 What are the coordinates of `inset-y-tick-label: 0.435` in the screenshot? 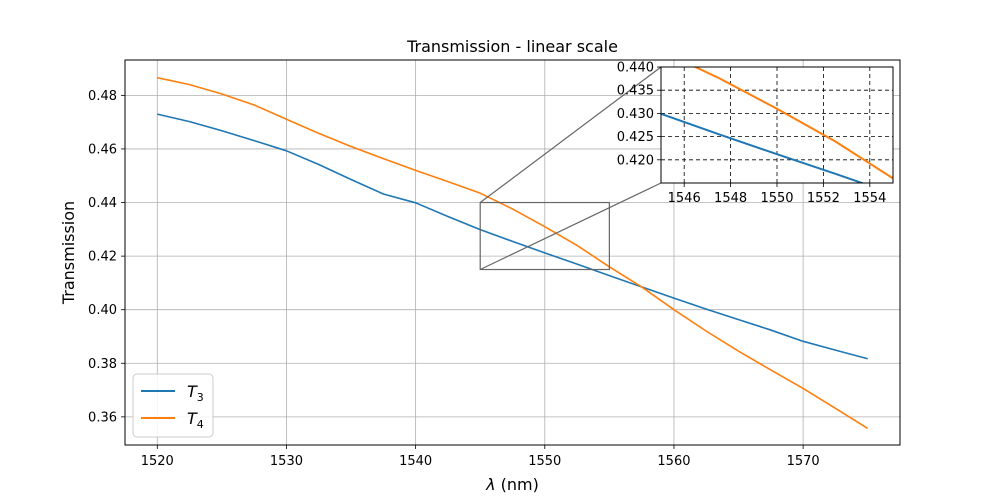 It's located at (635, 91).